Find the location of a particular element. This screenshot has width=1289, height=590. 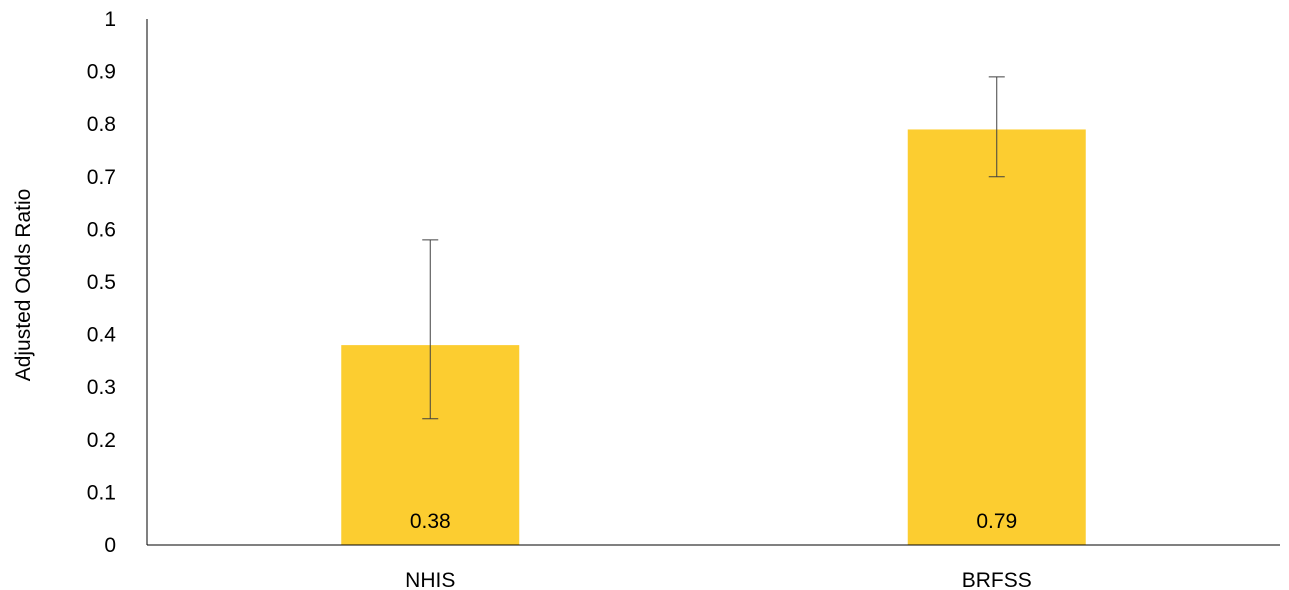

y-tick-label: 0.5 is located at coordinates (101, 282).